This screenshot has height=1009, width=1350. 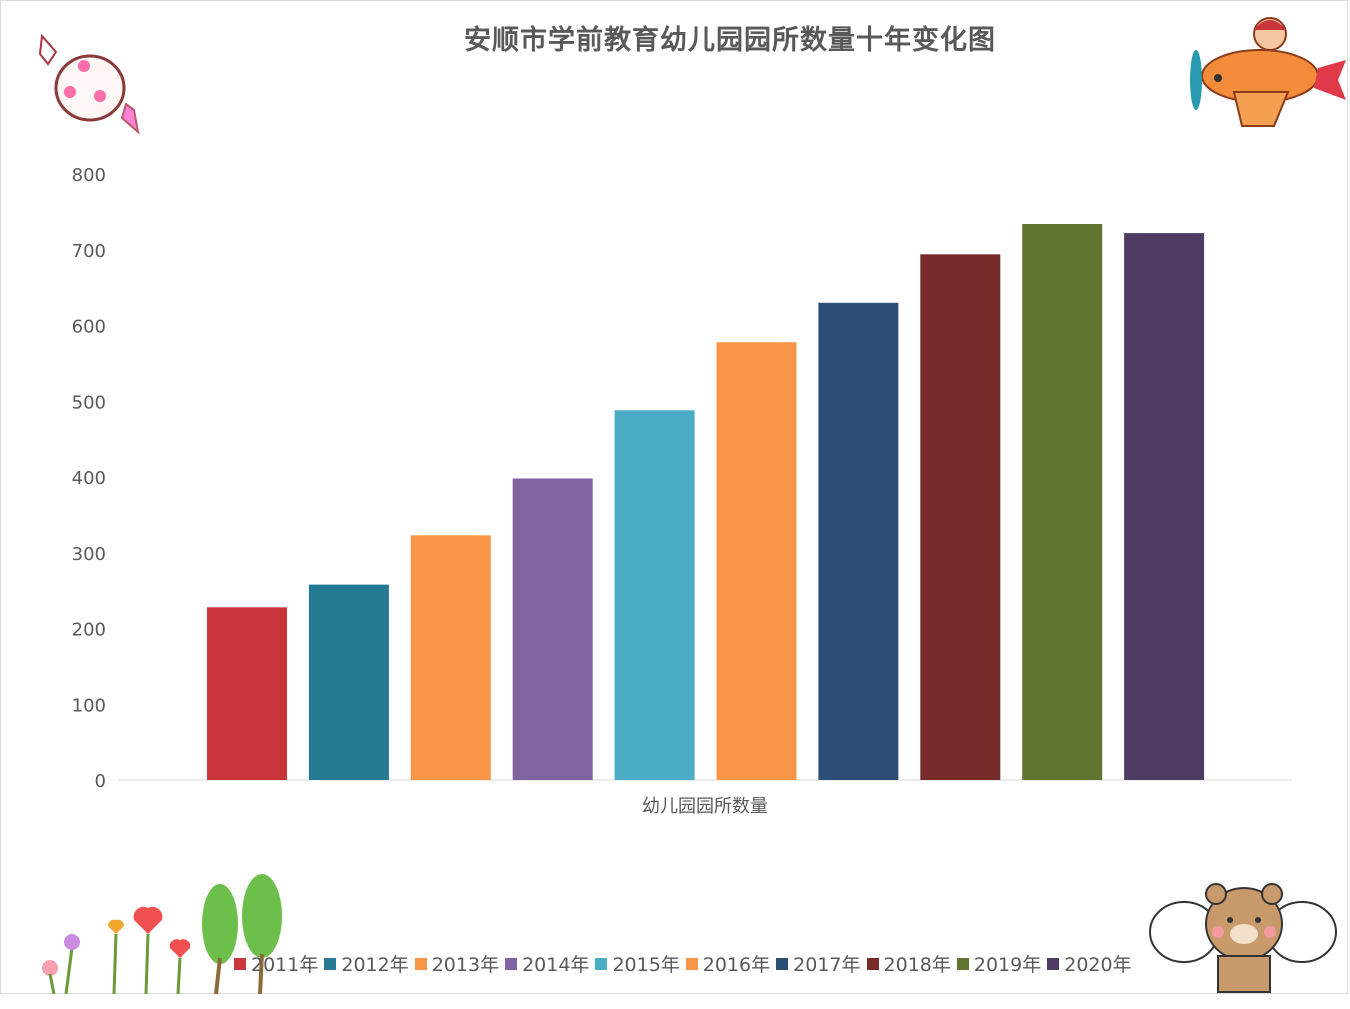 What do you see at coordinates (654, 595) in the screenshot?
I see `bar-2015年` at bounding box center [654, 595].